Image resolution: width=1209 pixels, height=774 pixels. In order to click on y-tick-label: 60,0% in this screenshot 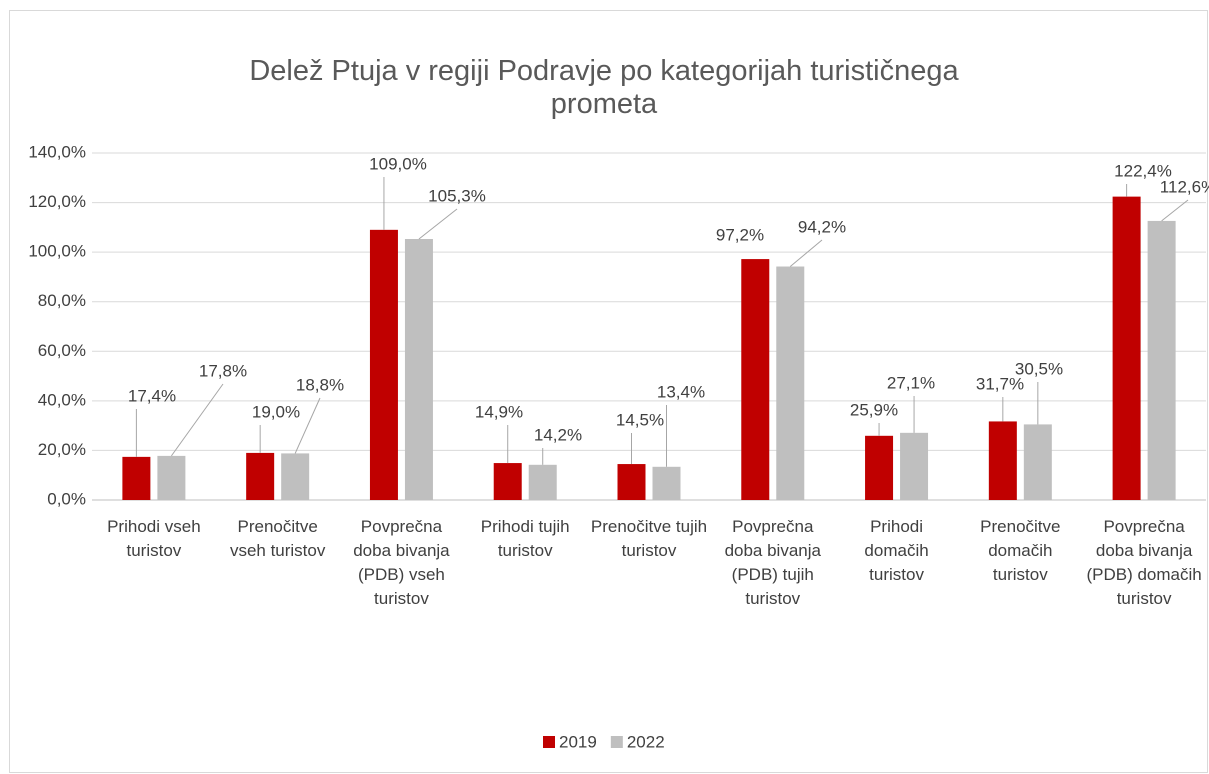, I will do `click(62, 350)`.